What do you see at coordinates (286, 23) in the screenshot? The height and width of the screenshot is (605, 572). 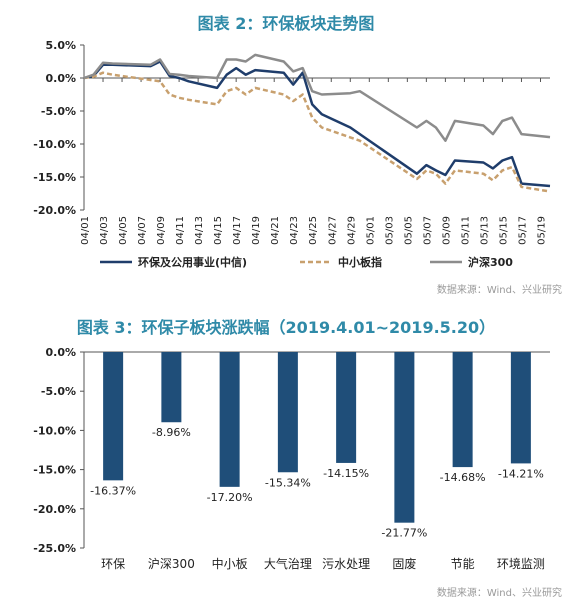 I see `line-chart-title: 图表 2：环保板块走势图` at bounding box center [286, 23].